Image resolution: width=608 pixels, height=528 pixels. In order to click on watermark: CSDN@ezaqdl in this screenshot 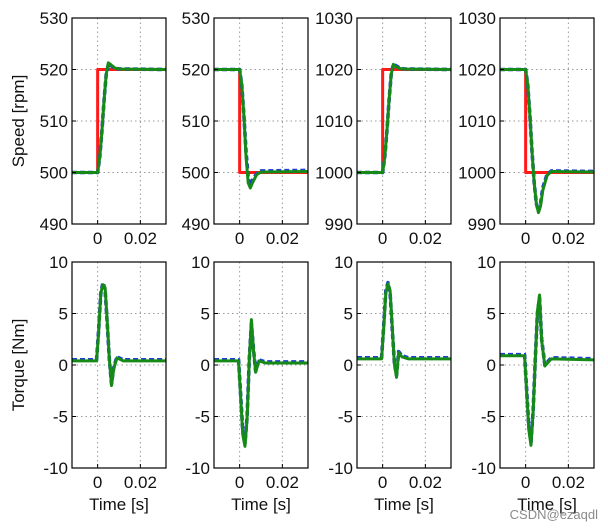, I will do `click(553, 514)`.